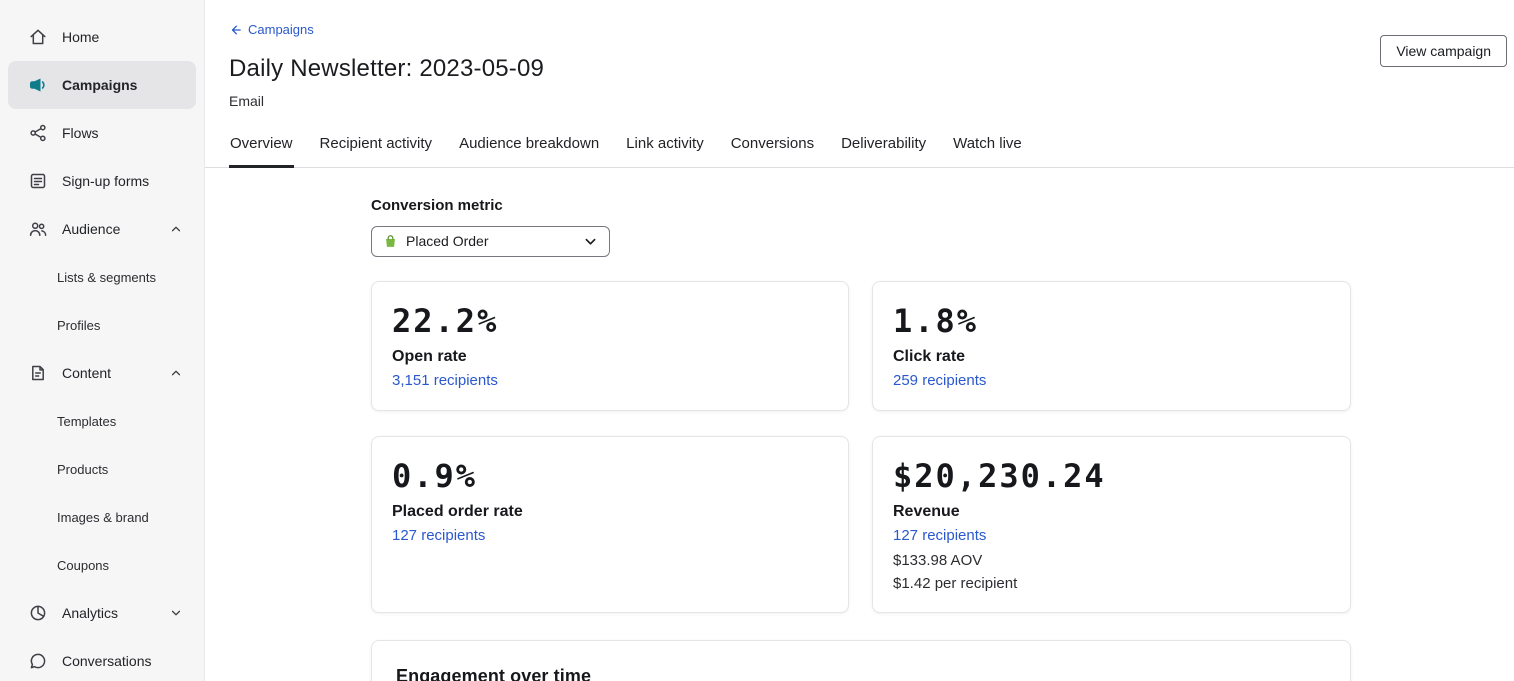 Image resolution: width=1514 pixels, height=681 pixels. Describe the element at coordinates (281, 29) in the screenshot. I see `breadcrumb-label: Campaigns` at that location.